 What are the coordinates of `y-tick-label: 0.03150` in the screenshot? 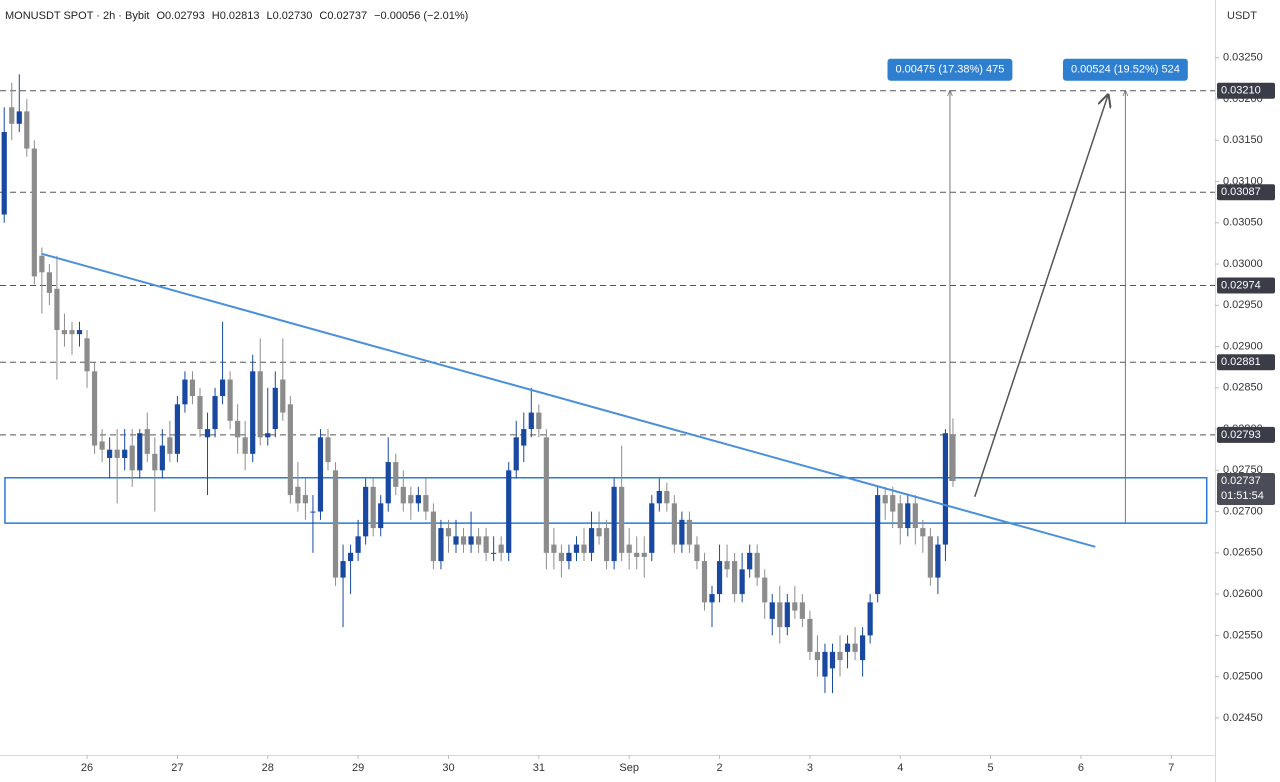 It's located at (1243, 140).